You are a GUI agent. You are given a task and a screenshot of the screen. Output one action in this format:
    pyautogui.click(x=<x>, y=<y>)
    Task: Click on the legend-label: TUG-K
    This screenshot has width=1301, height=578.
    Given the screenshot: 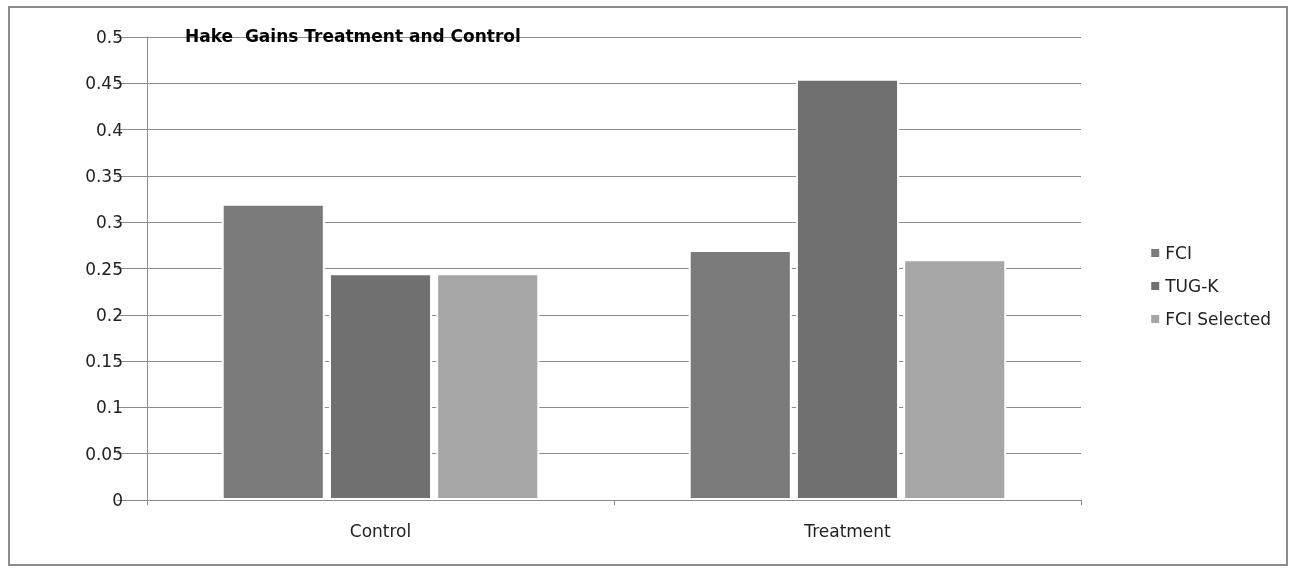 What is the action you would take?
    pyautogui.click(x=1192, y=286)
    